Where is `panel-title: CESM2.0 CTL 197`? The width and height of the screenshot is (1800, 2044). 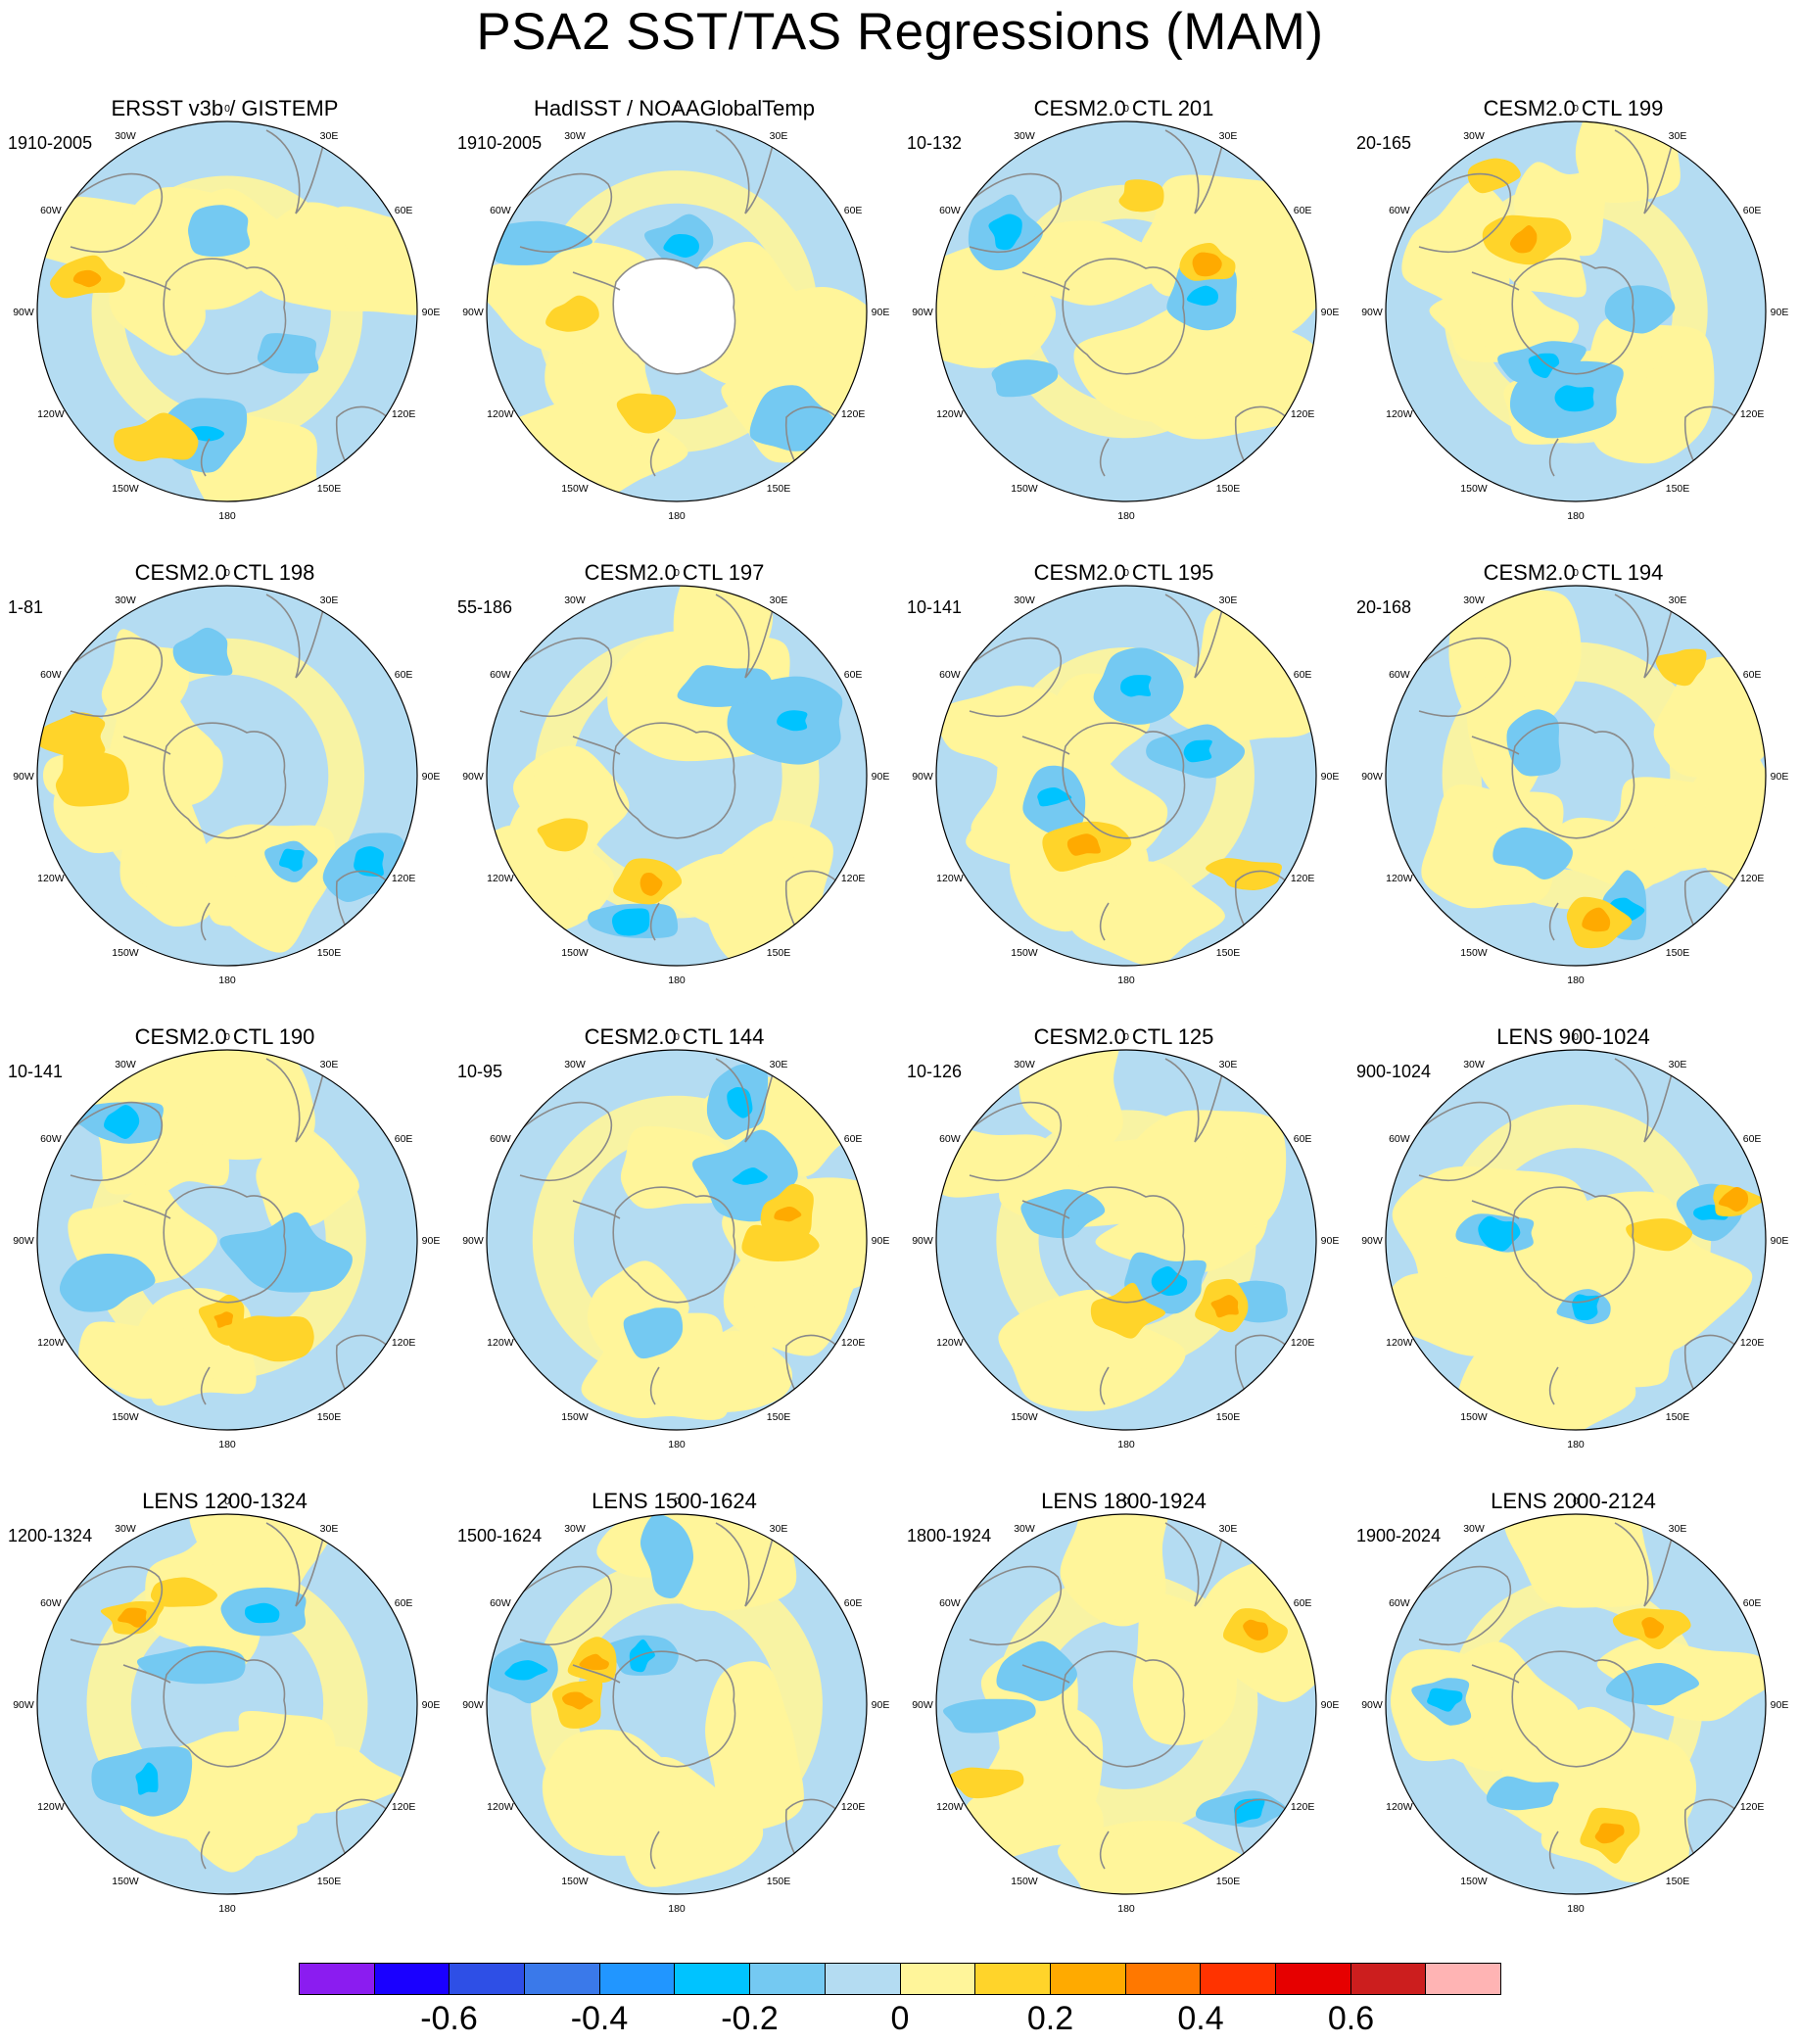
panel-title: CESM2.0 CTL 197 is located at coordinates (674, 572).